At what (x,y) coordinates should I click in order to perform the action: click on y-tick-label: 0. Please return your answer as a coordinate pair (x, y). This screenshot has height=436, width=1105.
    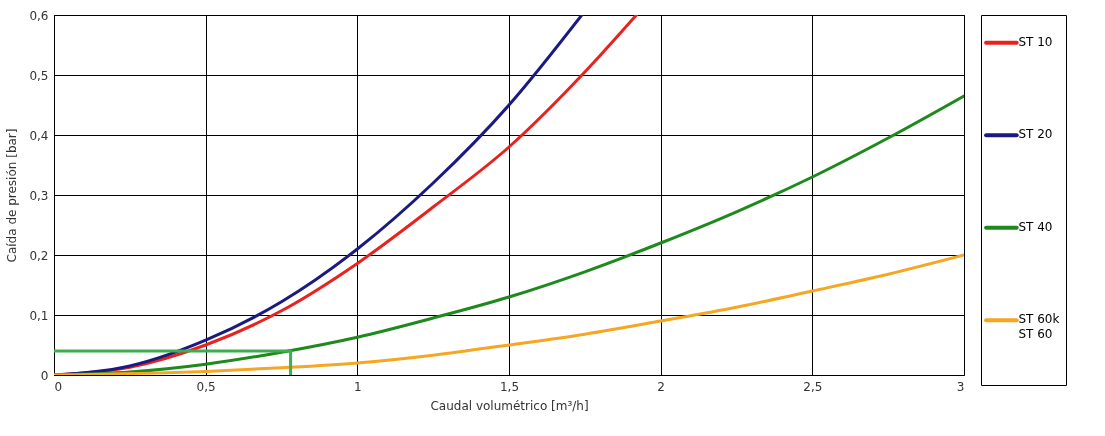
    Looking at the image, I should click on (44, 375).